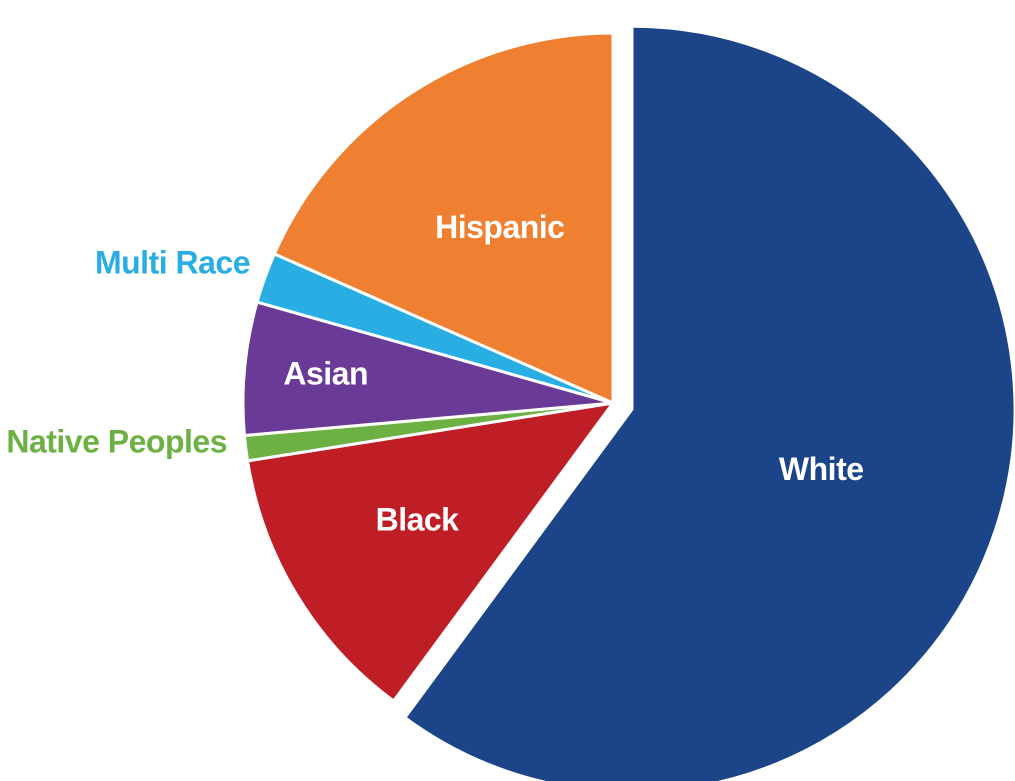 The width and height of the screenshot is (1015, 781). What do you see at coordinates (172, 262) in the screenshot?
I see `pie-label-multi-race: Multi Race` at bounding box center [172, 262].